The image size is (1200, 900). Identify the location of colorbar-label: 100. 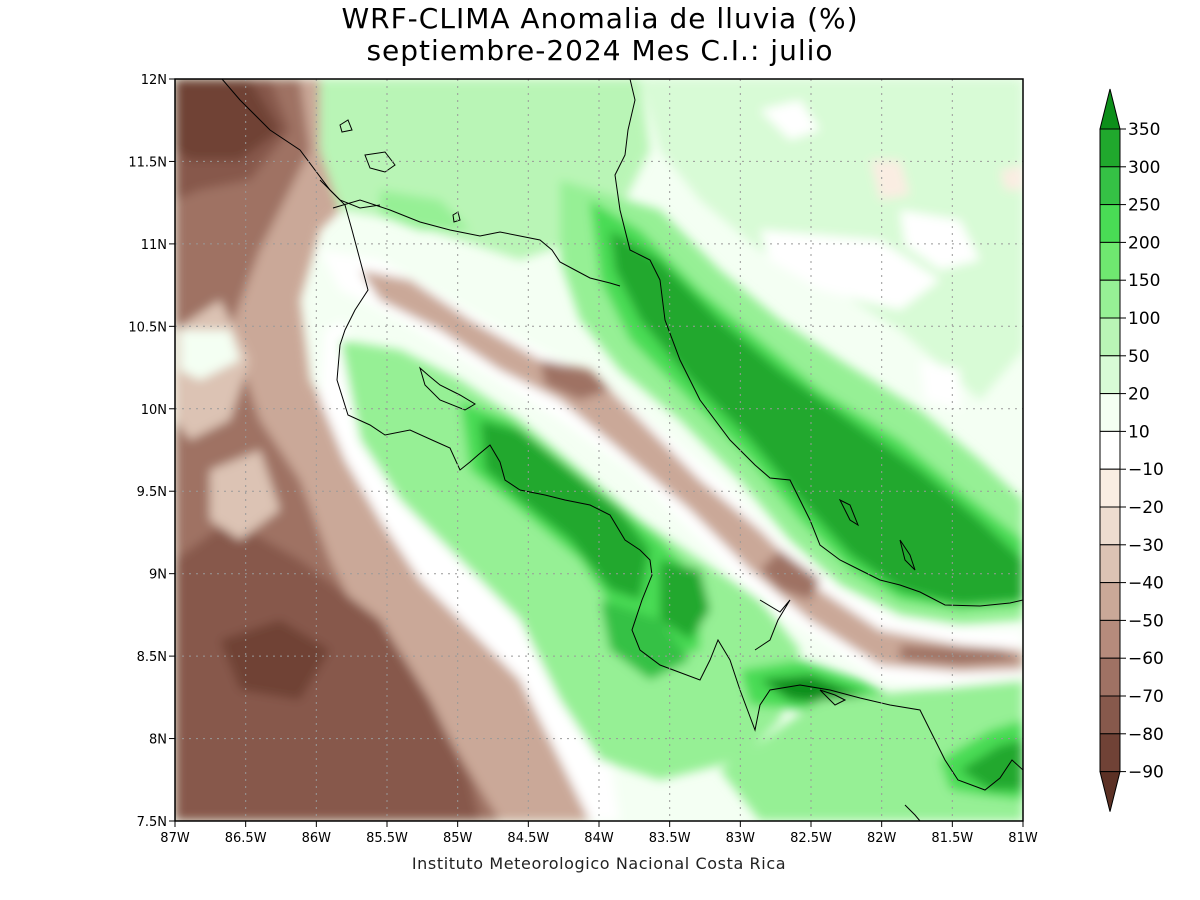
(1144, 319).